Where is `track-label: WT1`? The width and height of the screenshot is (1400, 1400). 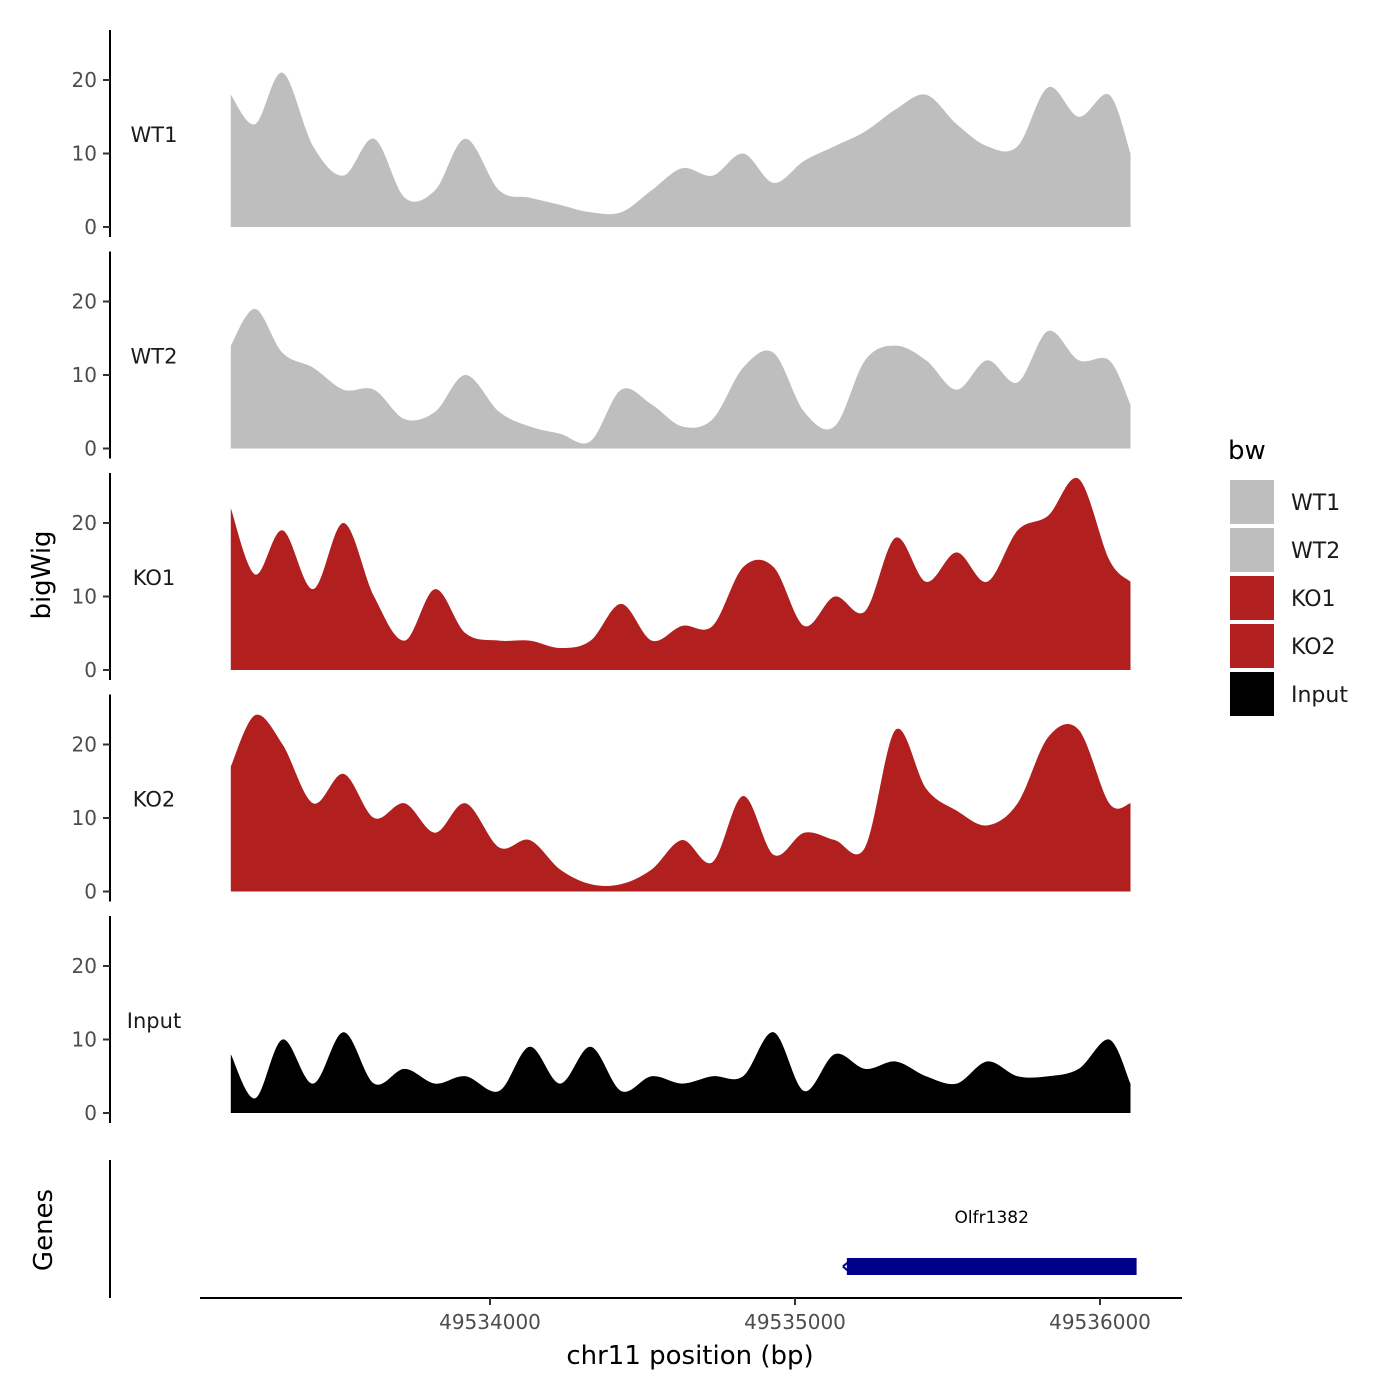 track-label: WT1 is located at coordinates (154, 135).